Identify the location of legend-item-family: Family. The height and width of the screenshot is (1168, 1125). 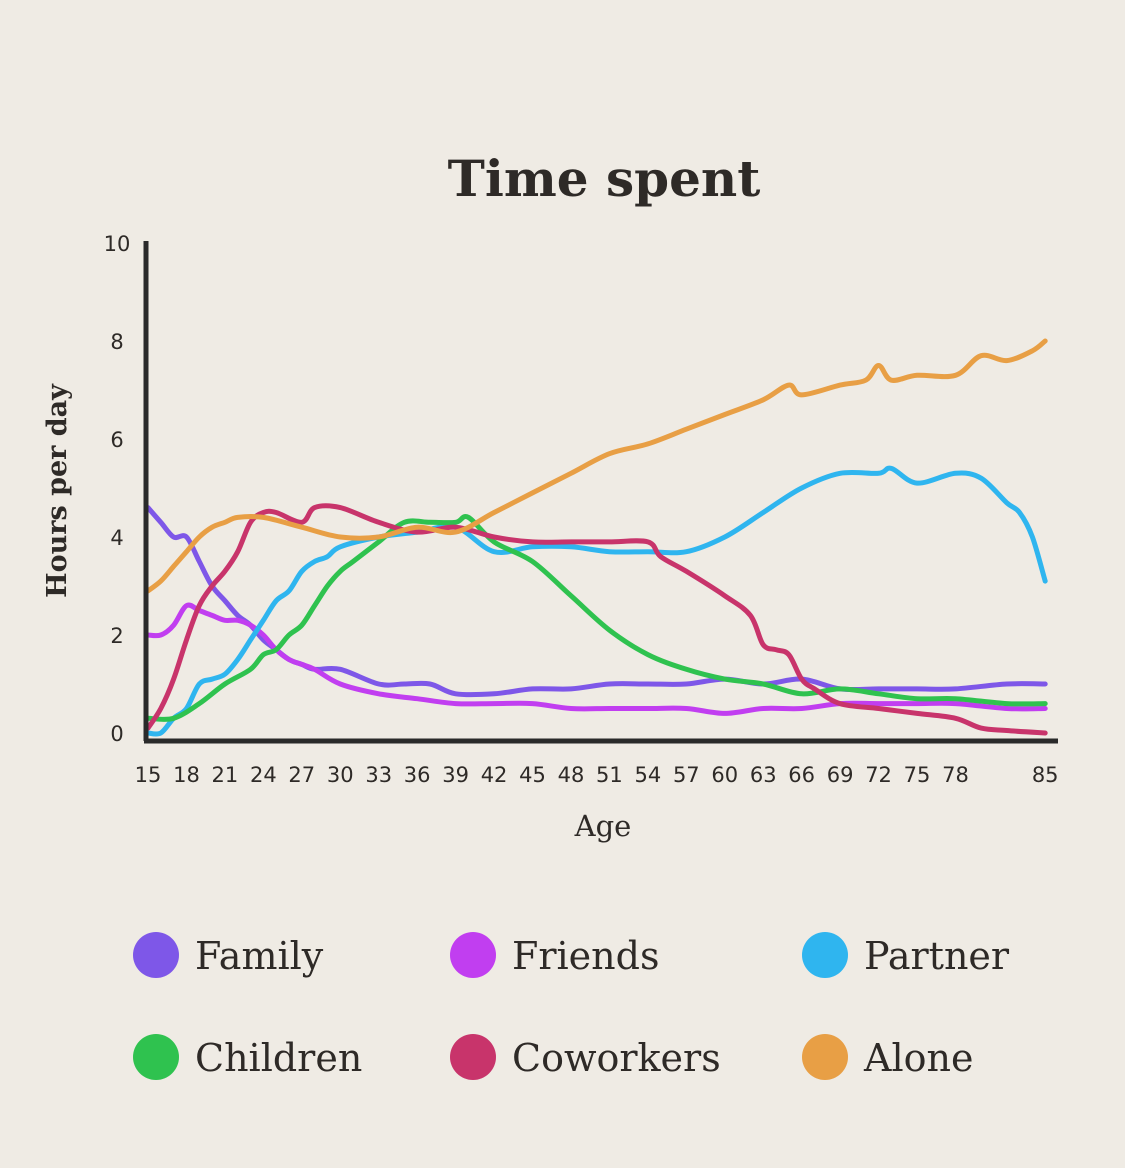
(228, 955).